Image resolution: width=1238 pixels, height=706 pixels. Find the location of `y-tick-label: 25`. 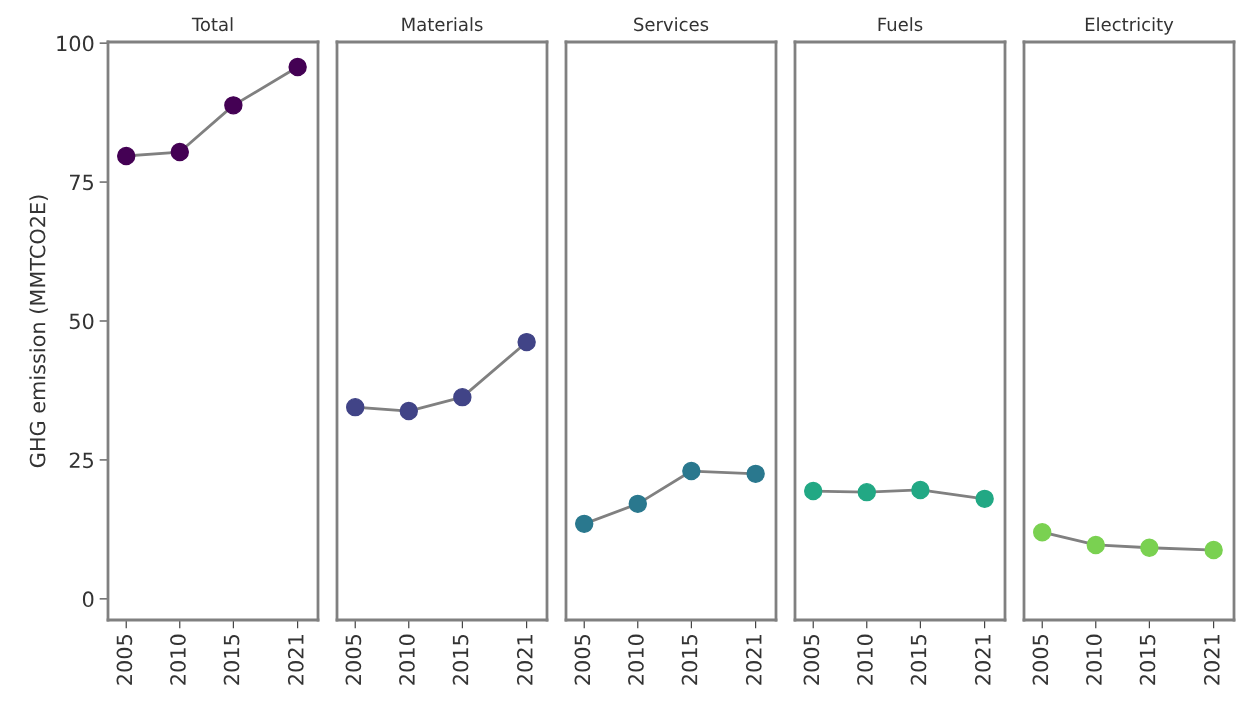

y-tick-label: 25 is located at coordinates (81, 460).